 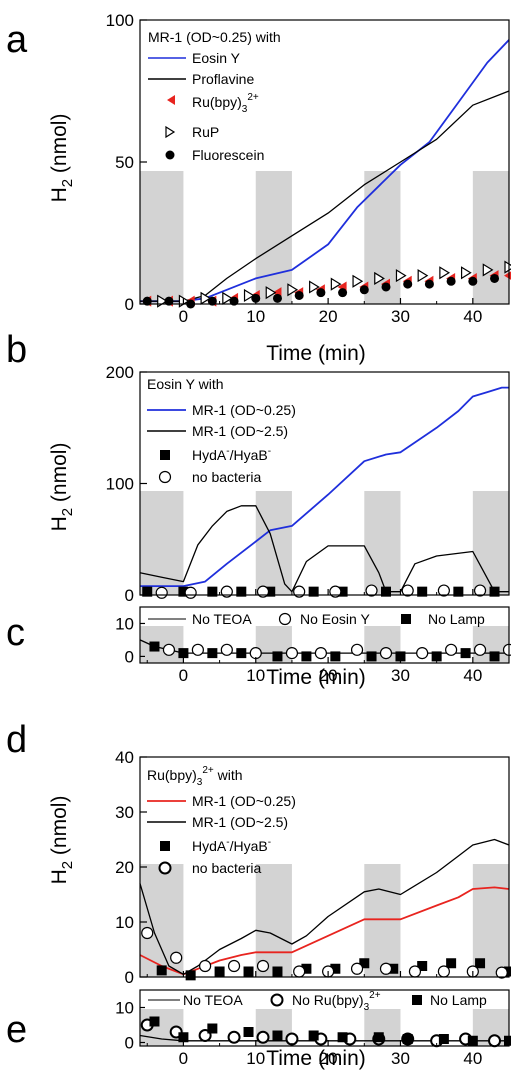 I want to click on panel-letter-d: d, so click(x=16, y=740).